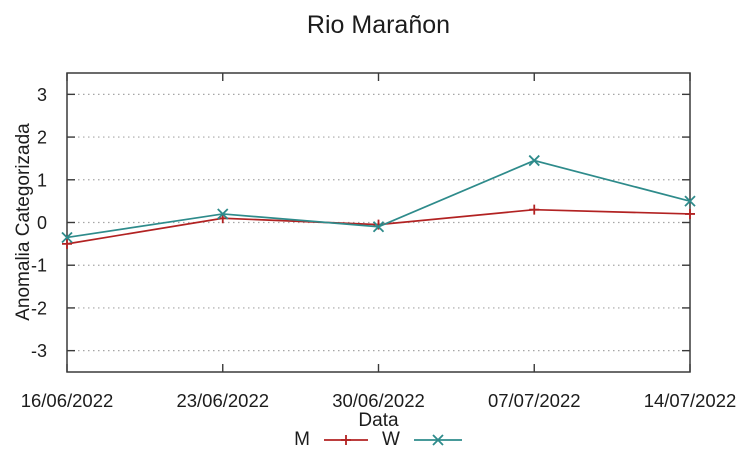  Describe the element at coordinates (39, 351) in the screenshot. I see `y-tick-label: -3` at that location.